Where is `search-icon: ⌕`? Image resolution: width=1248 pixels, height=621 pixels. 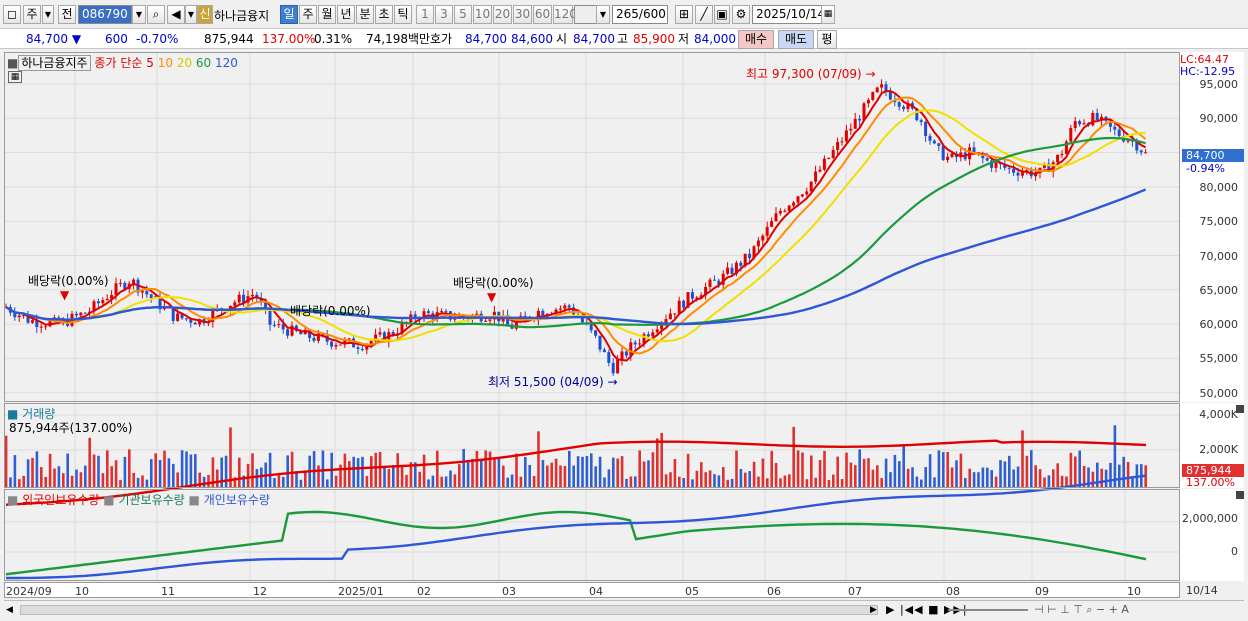 search-icon: ⌕ is located at coordinates (156, 14).